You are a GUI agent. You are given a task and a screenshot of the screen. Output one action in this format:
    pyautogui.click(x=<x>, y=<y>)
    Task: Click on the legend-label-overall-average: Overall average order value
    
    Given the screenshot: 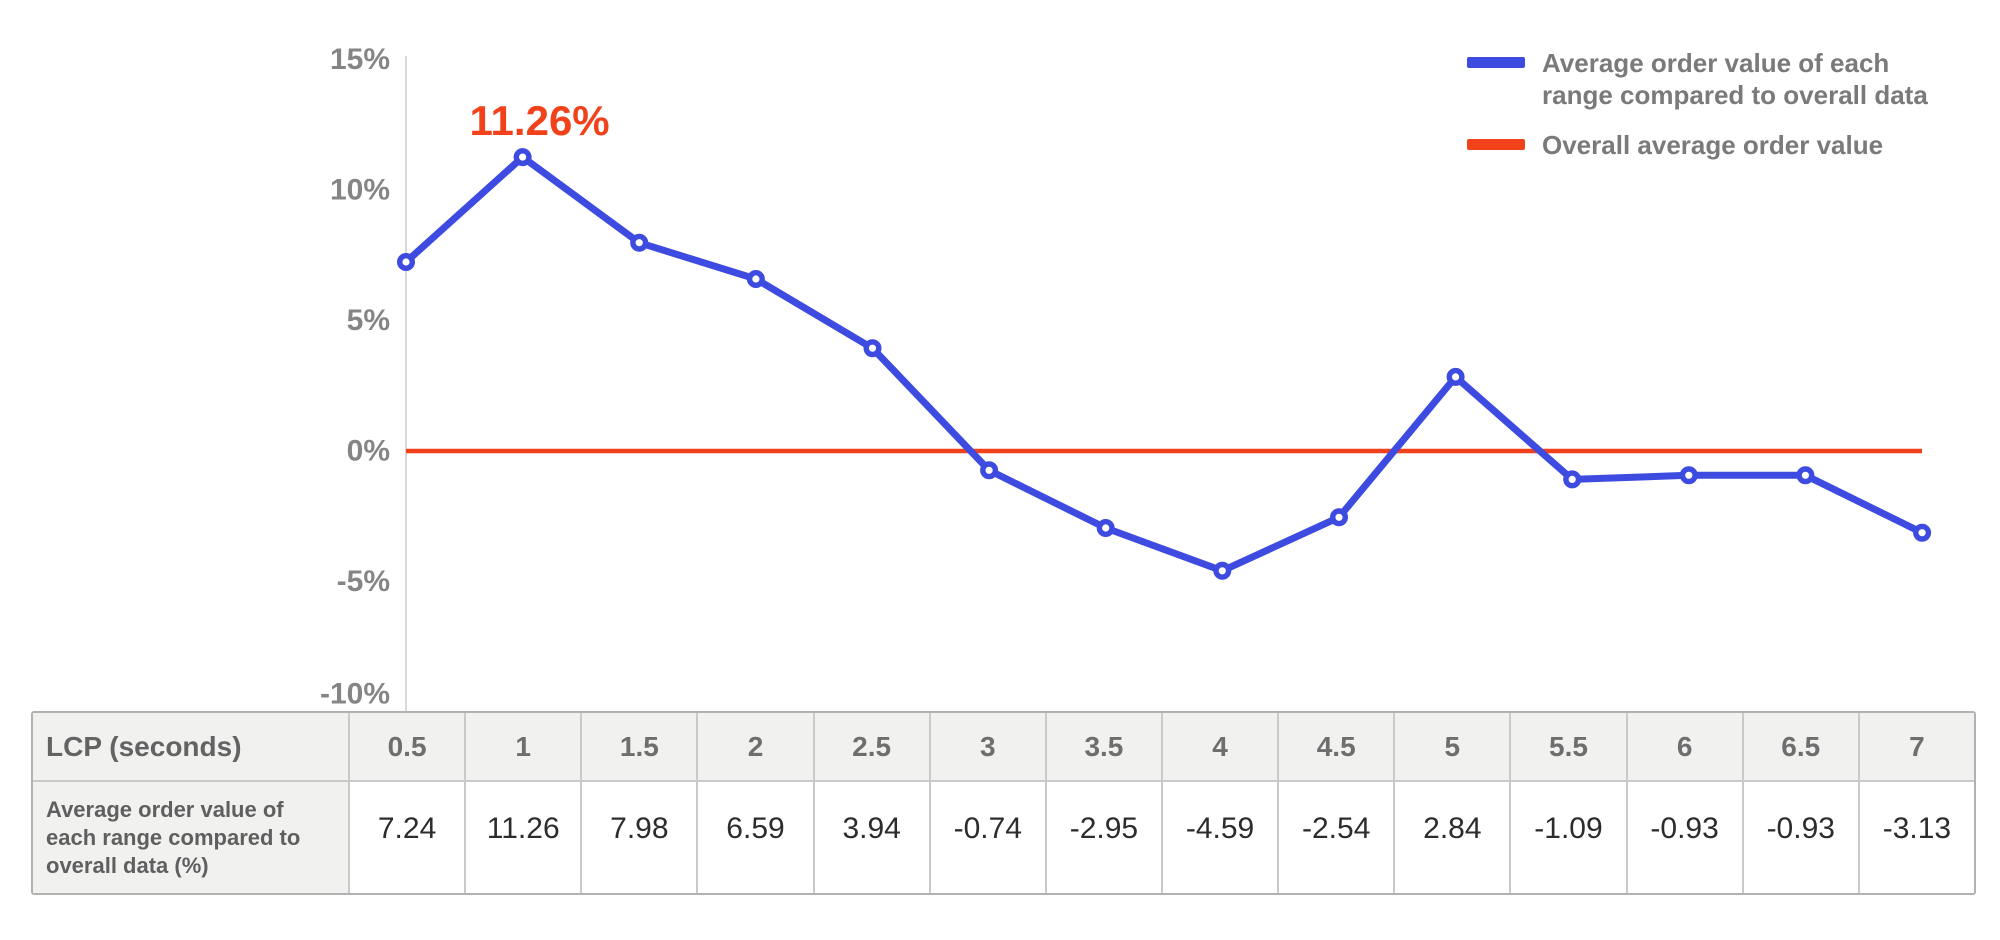 What is the action you would take?
    pyautogui.click(x=1713, y=145)
    